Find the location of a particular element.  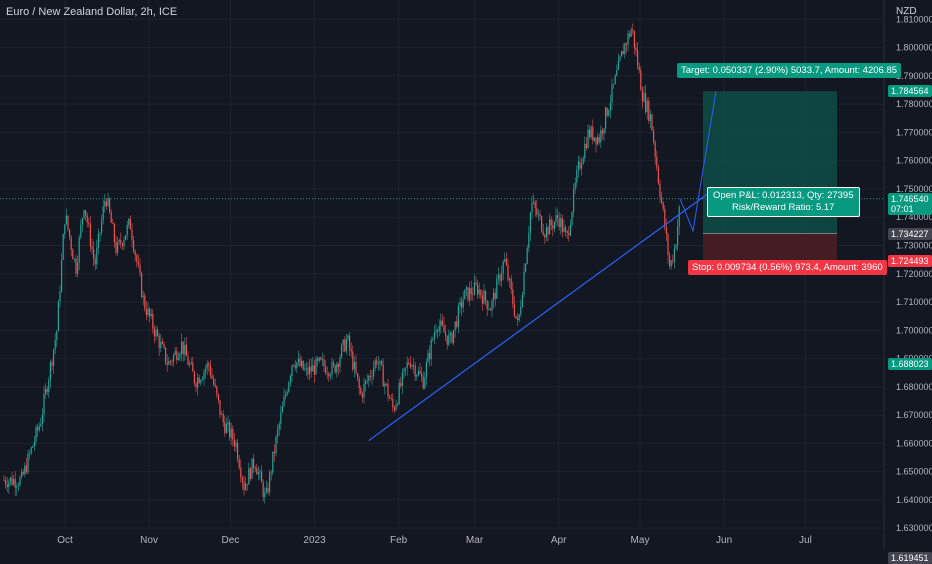

open-pnl-text: Open P&L: 0.012313, Qty: 27395 is located at coordinates (783, 195).